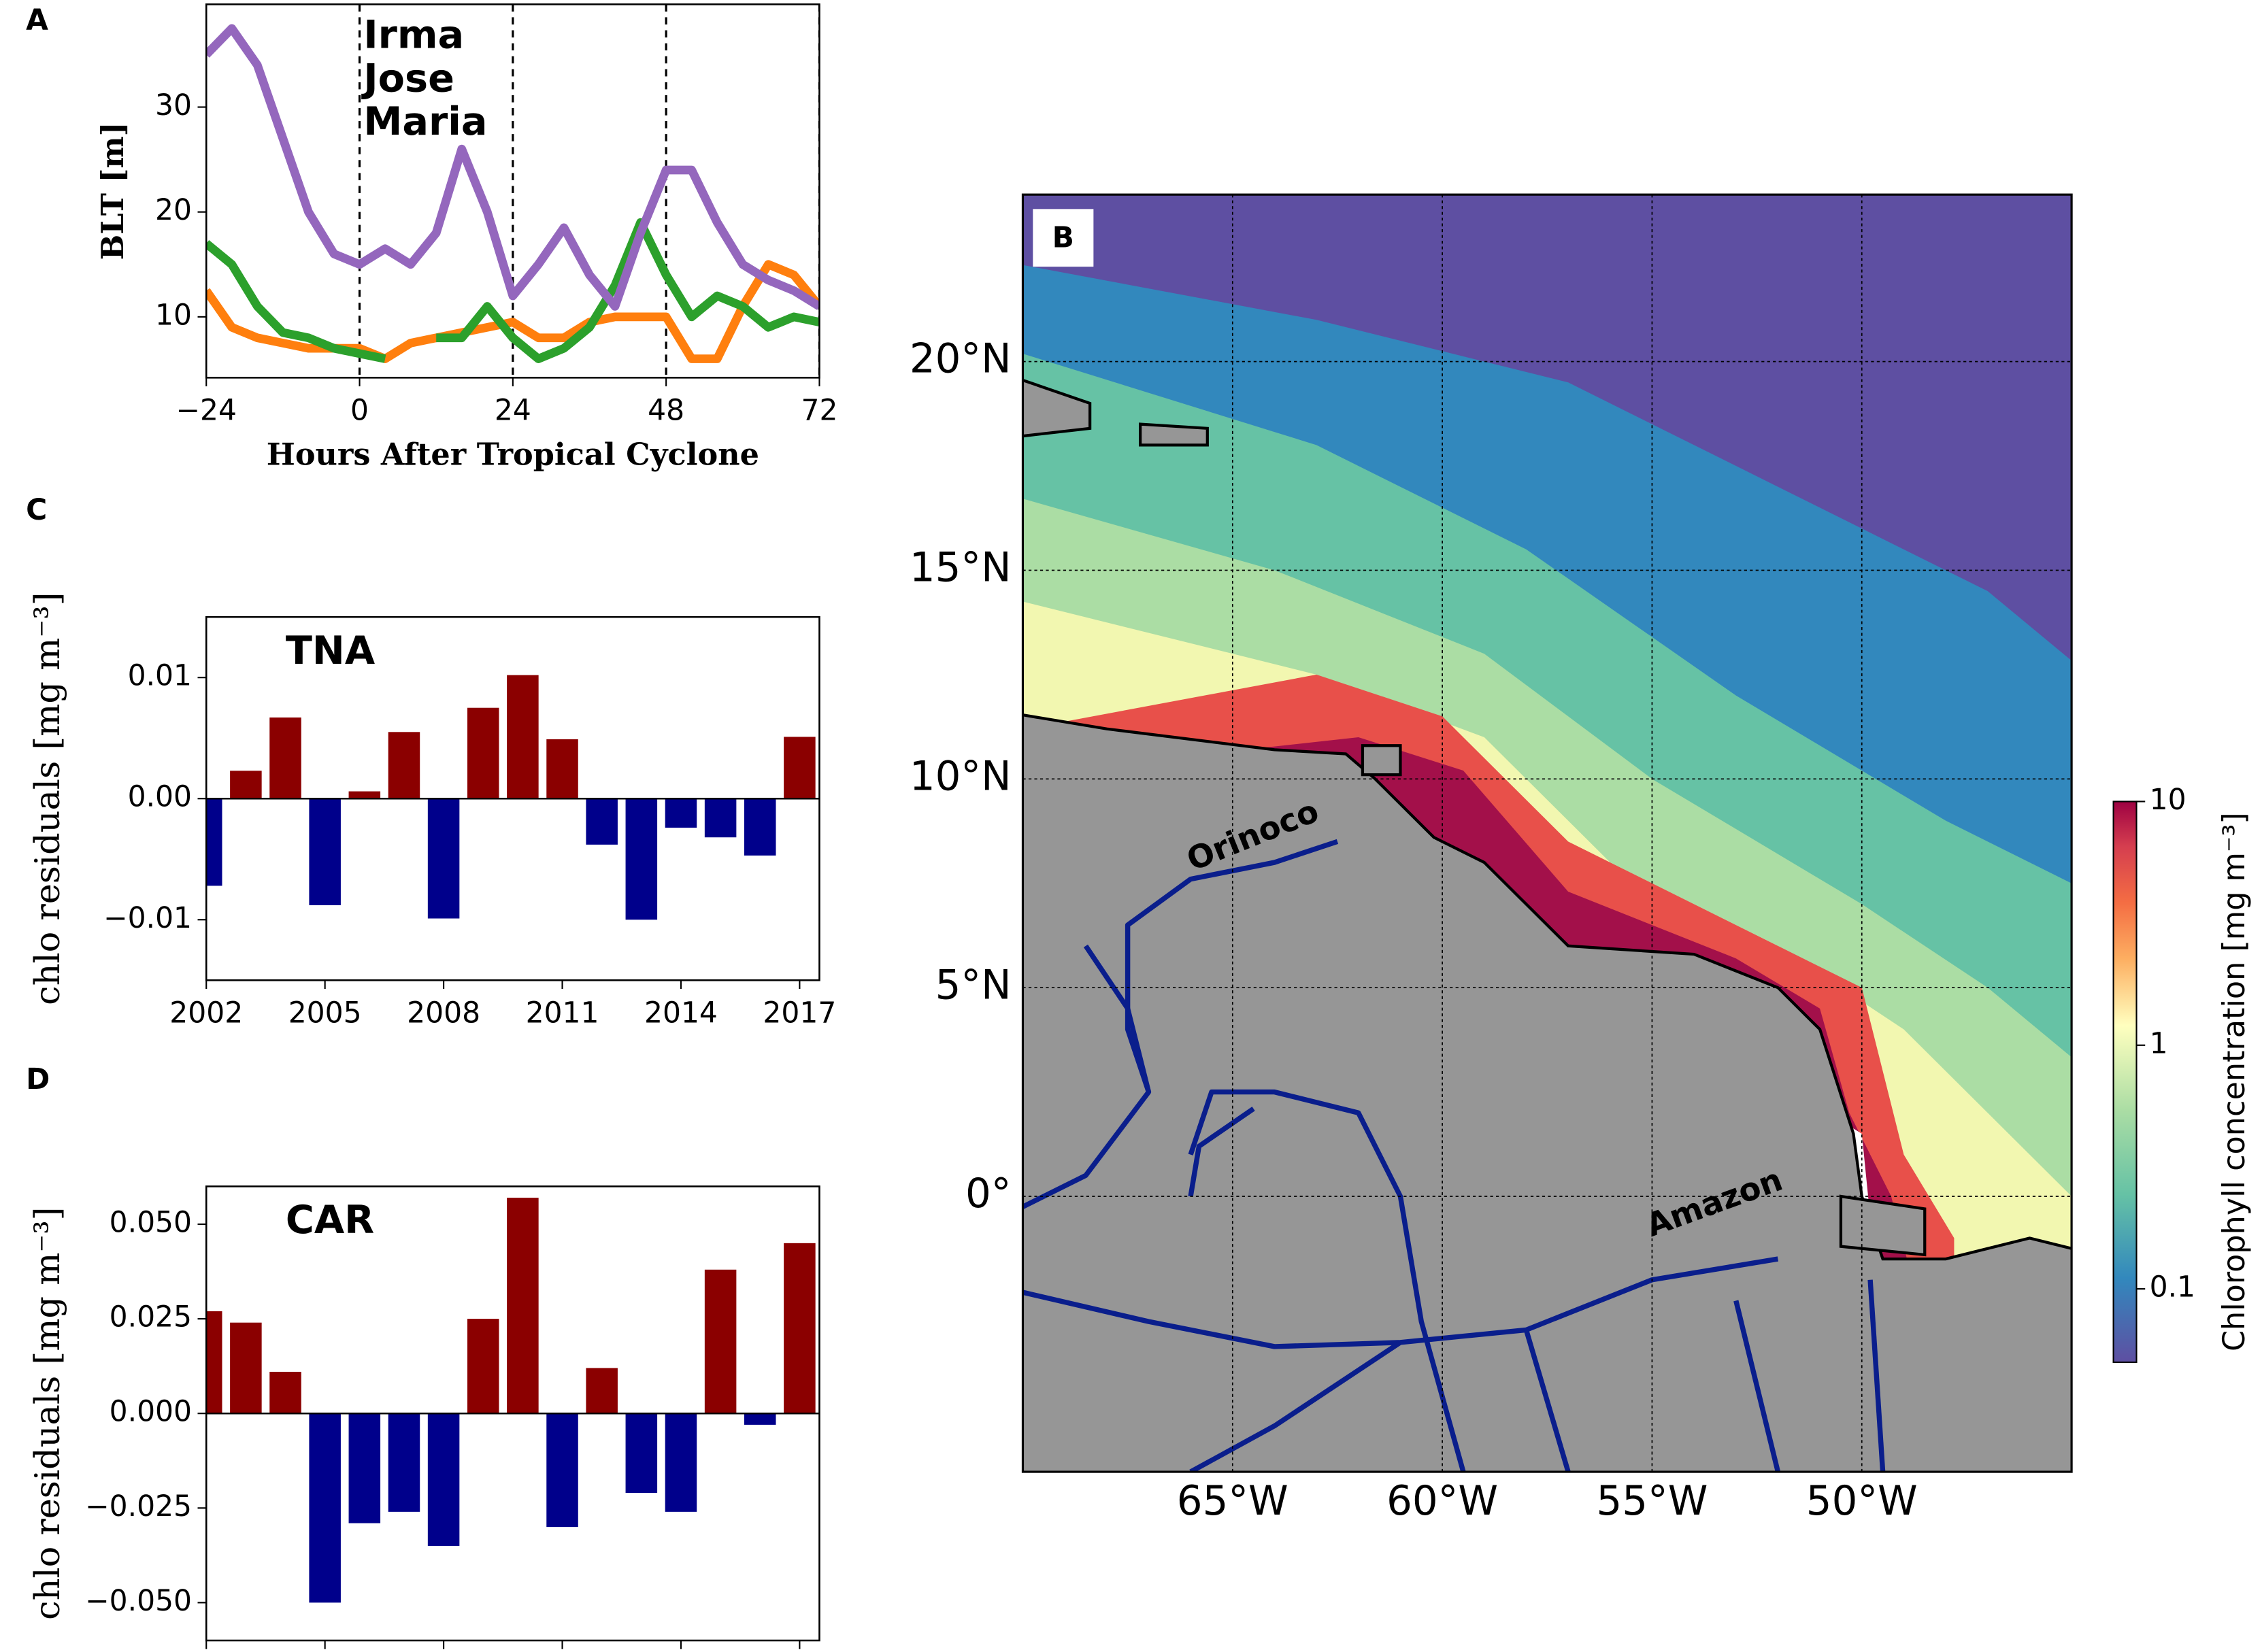 Image resolution: width=2262 pixels, height=1652 pixels. I want to click on x-tick-label: 65°W, so click(1232, 1500).